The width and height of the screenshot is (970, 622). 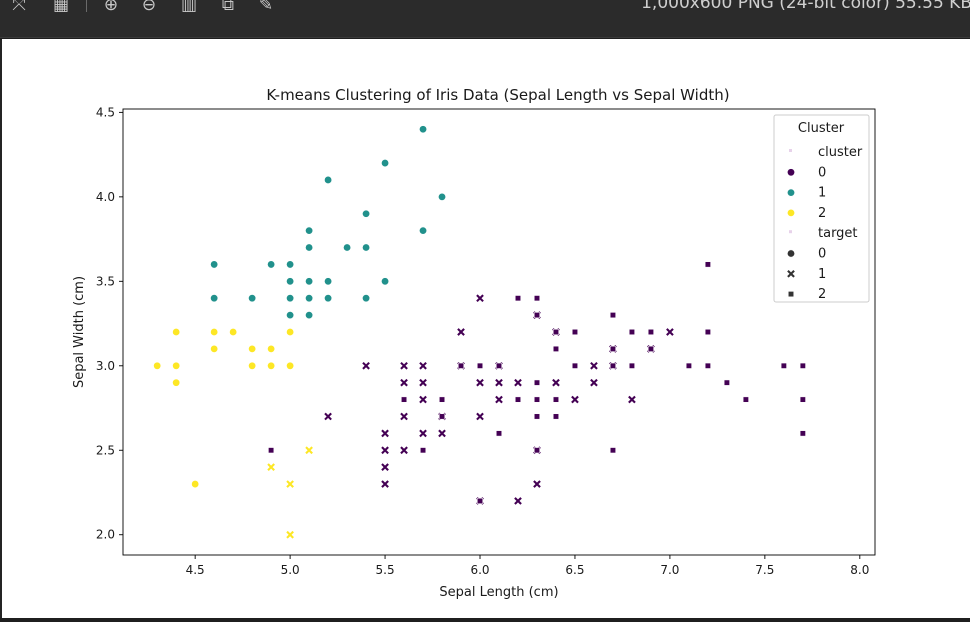 I want to click on x-tick-label: 6.0, so click(x=479, y=570).